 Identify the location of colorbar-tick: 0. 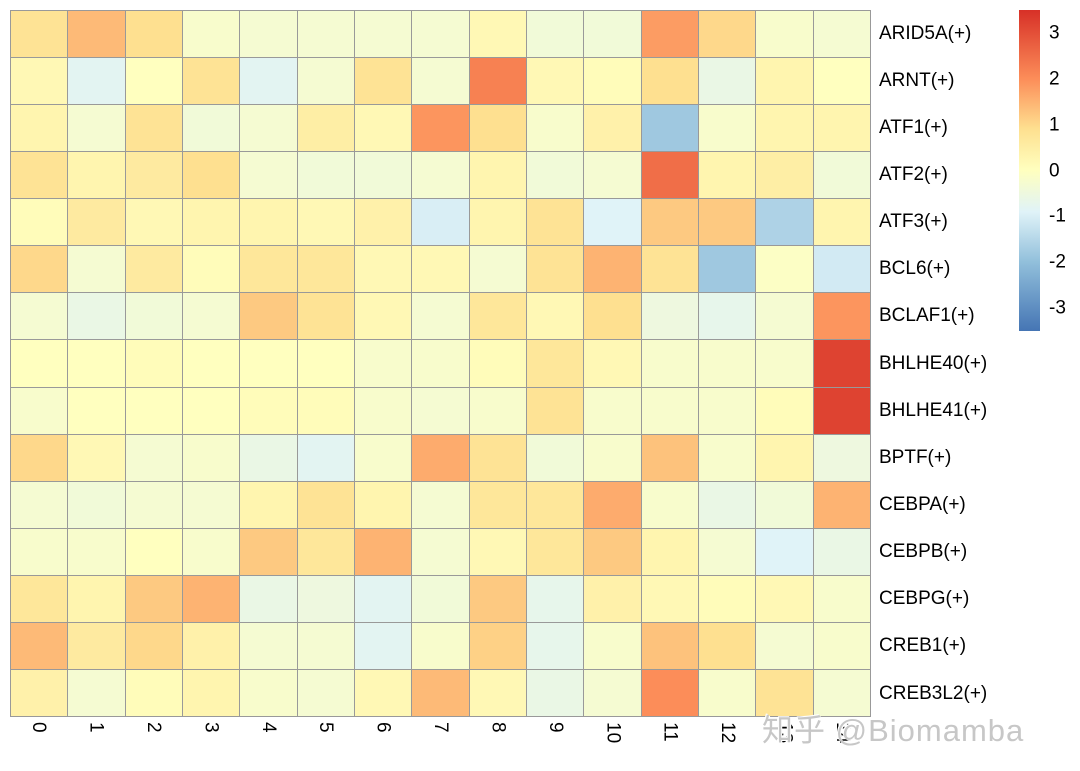
(1054, 170).